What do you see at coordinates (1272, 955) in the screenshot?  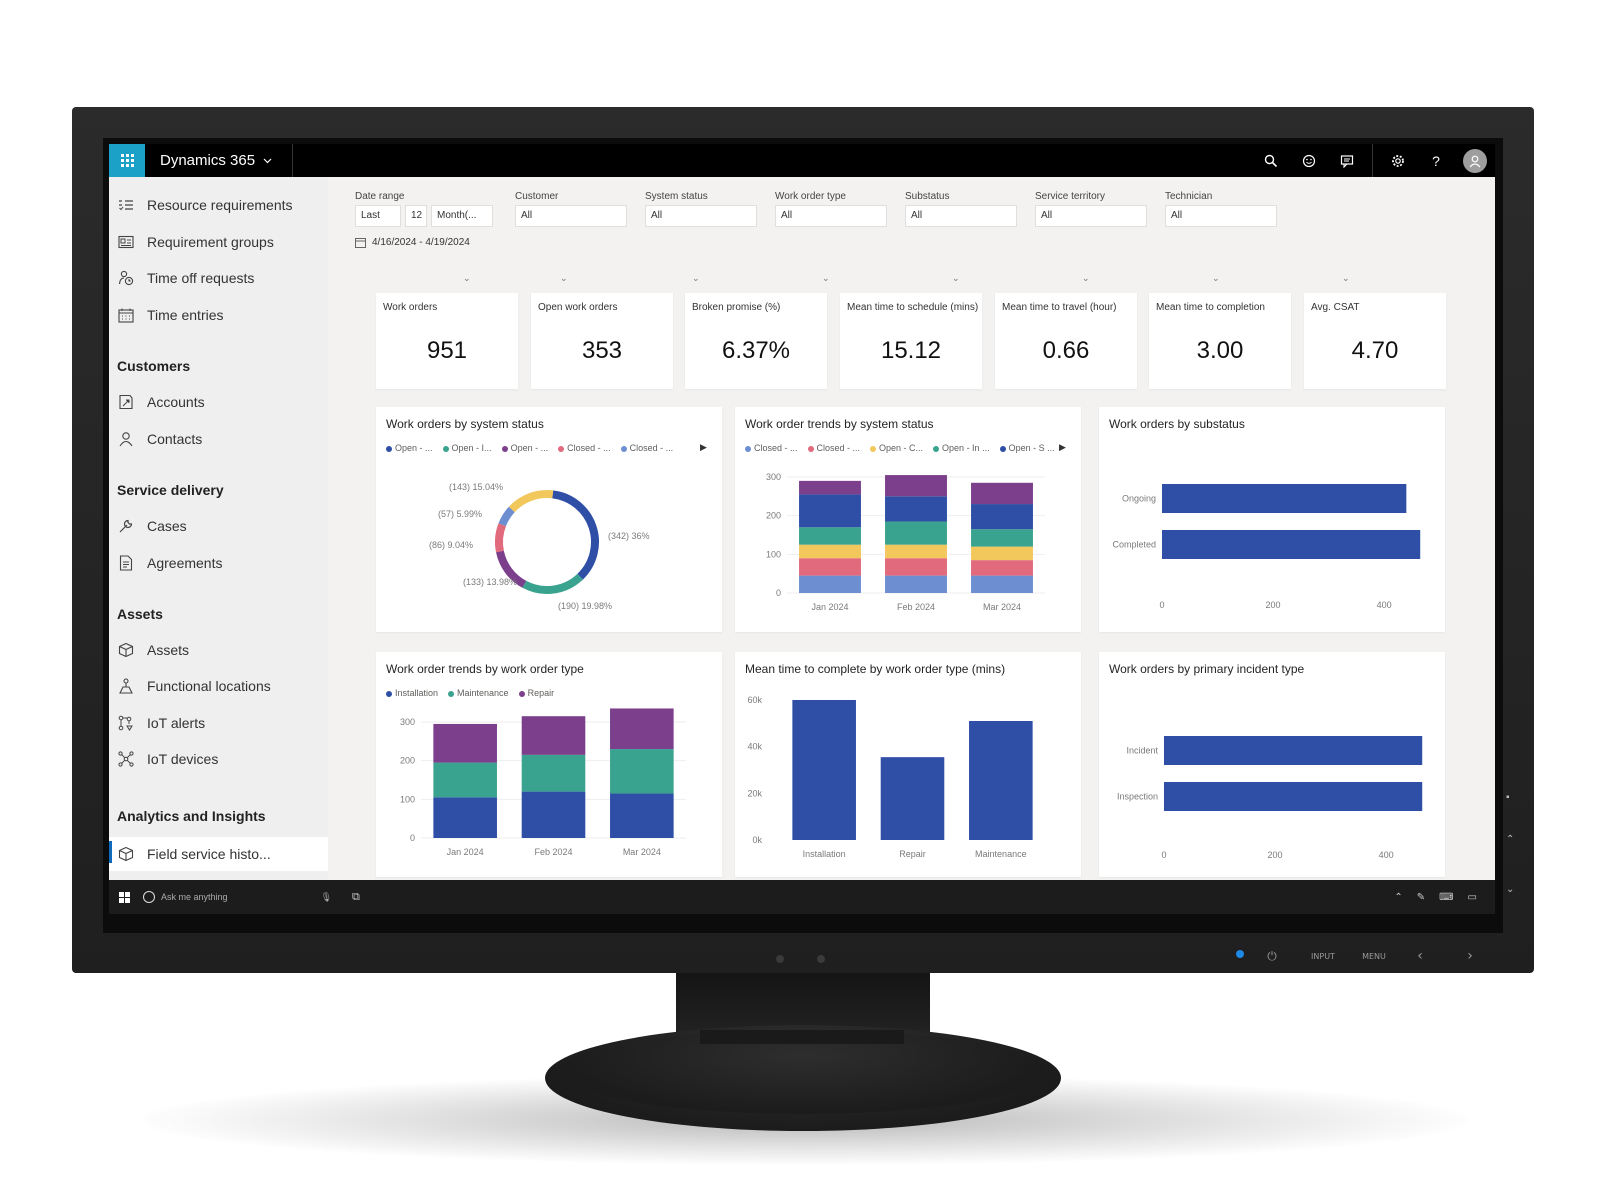 I see `power-icon: ⏻` at bounding box center [1272, 955].